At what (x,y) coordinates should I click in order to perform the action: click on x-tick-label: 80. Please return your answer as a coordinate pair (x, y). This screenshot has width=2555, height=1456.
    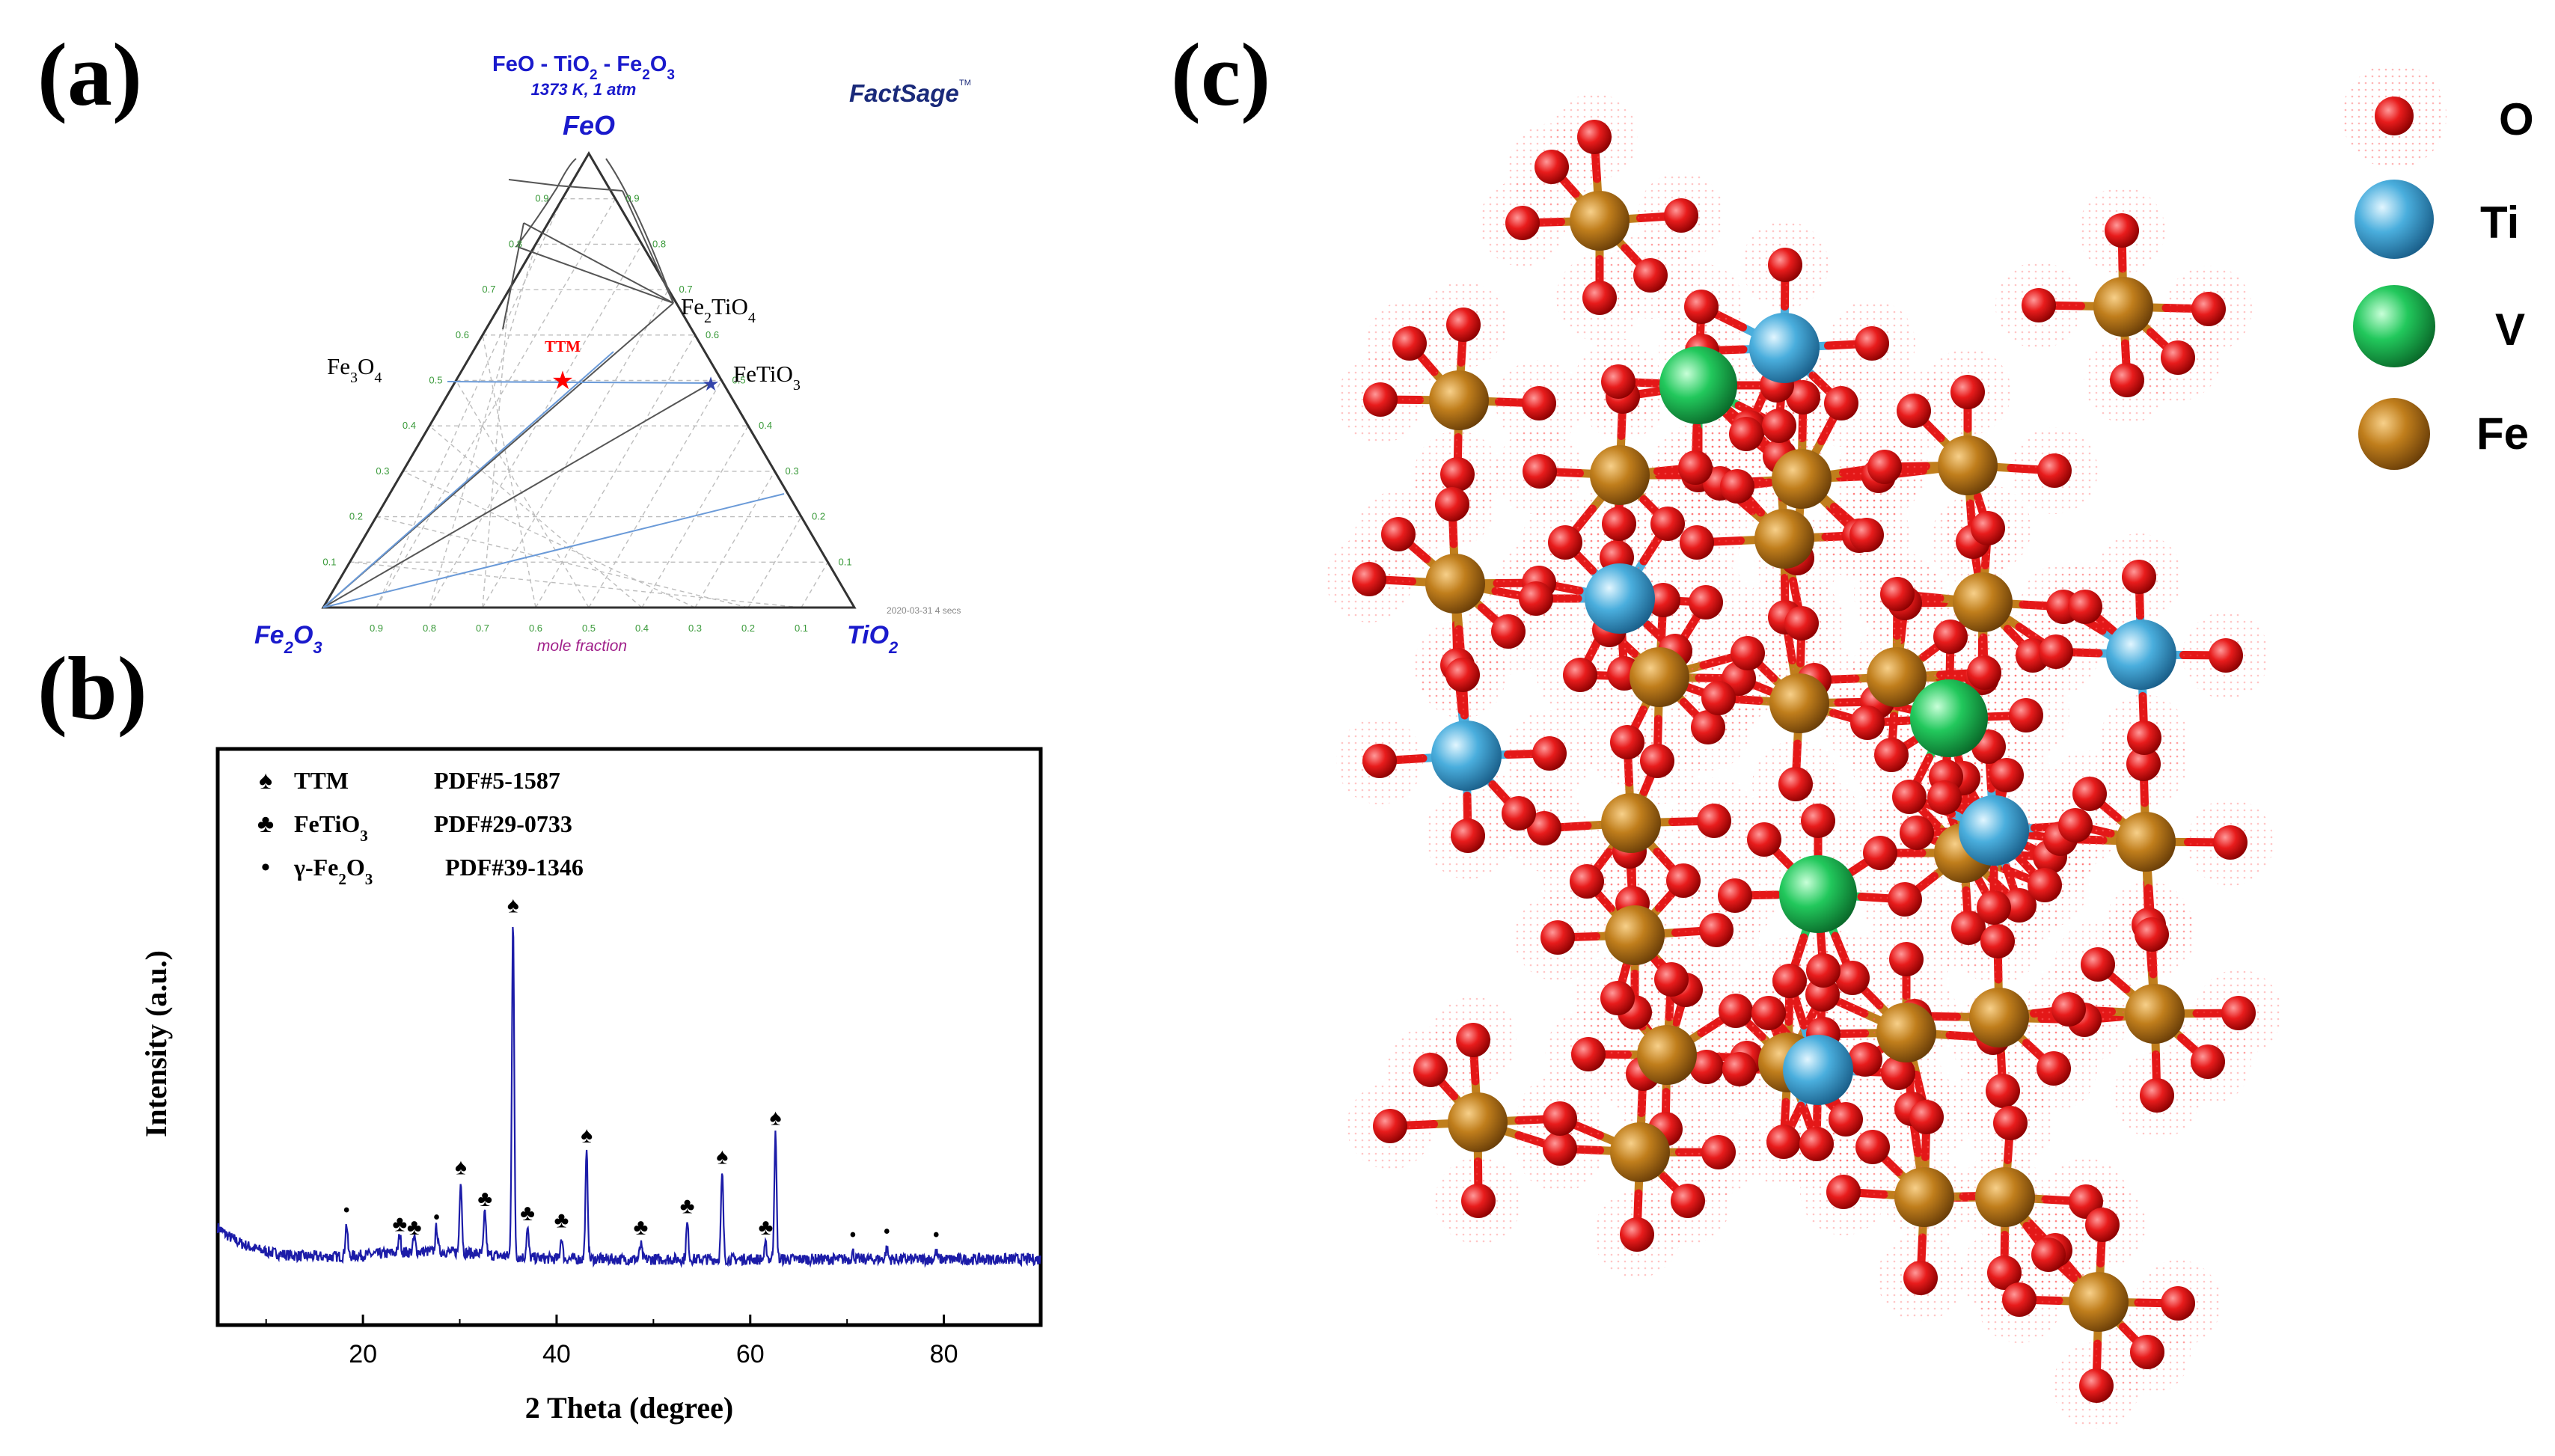
    Looking at the image, I should click on (944, 1354).